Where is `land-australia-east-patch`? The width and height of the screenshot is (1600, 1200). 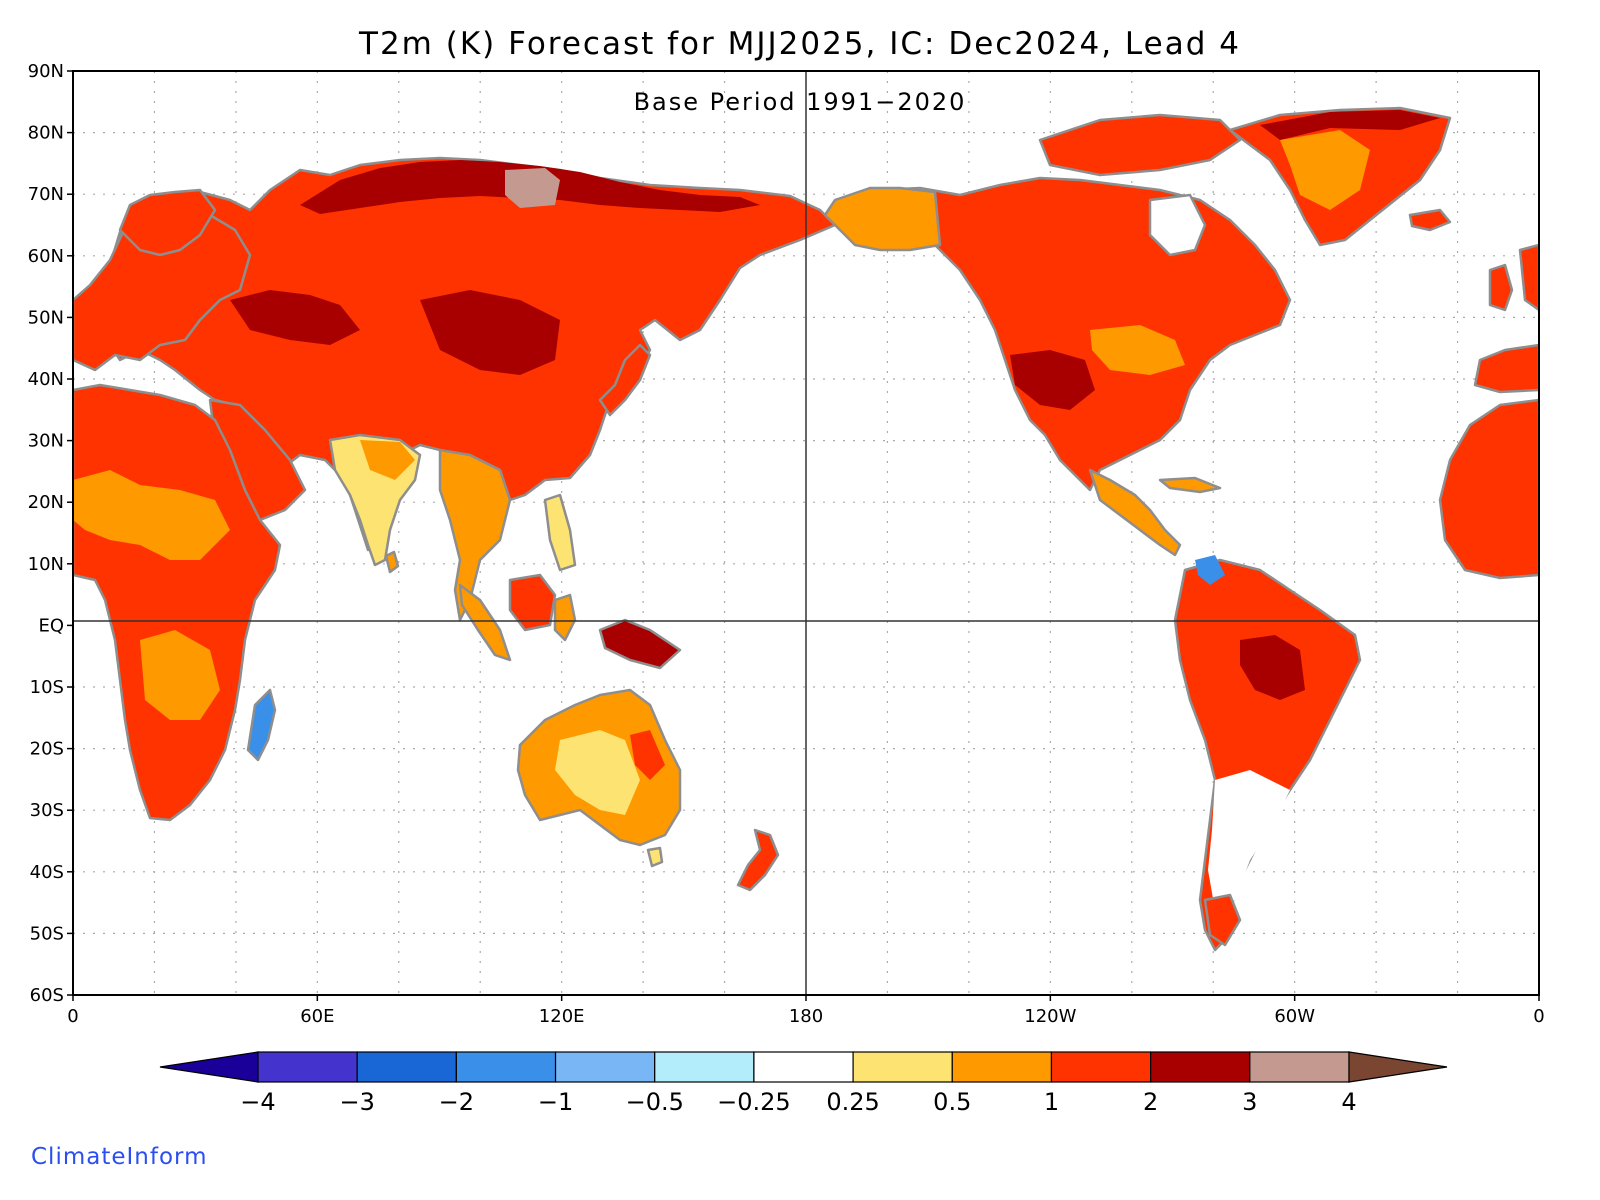
land-australia-east-patch is located at coordinates (647, 755).